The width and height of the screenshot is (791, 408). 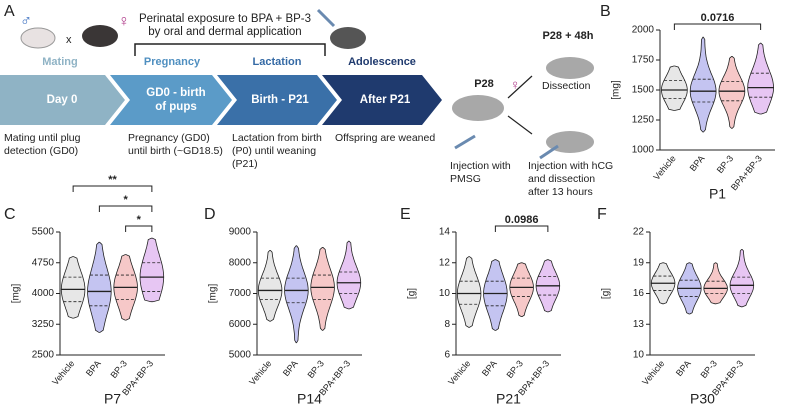 I want to click on exposure-mouse, so click(x=341, y=28).